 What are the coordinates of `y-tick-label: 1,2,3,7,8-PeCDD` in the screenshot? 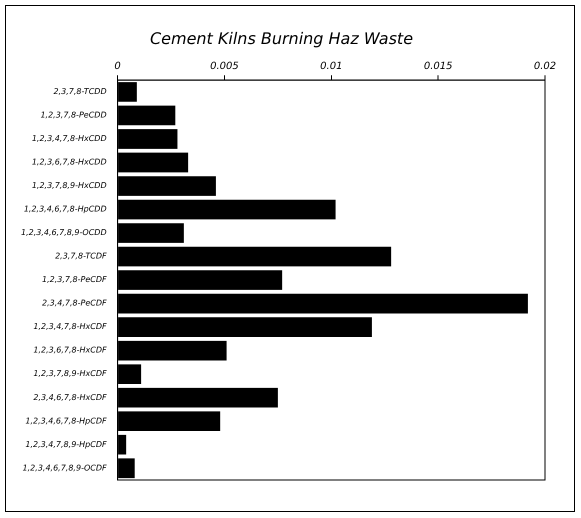 It's located at (73, 115).